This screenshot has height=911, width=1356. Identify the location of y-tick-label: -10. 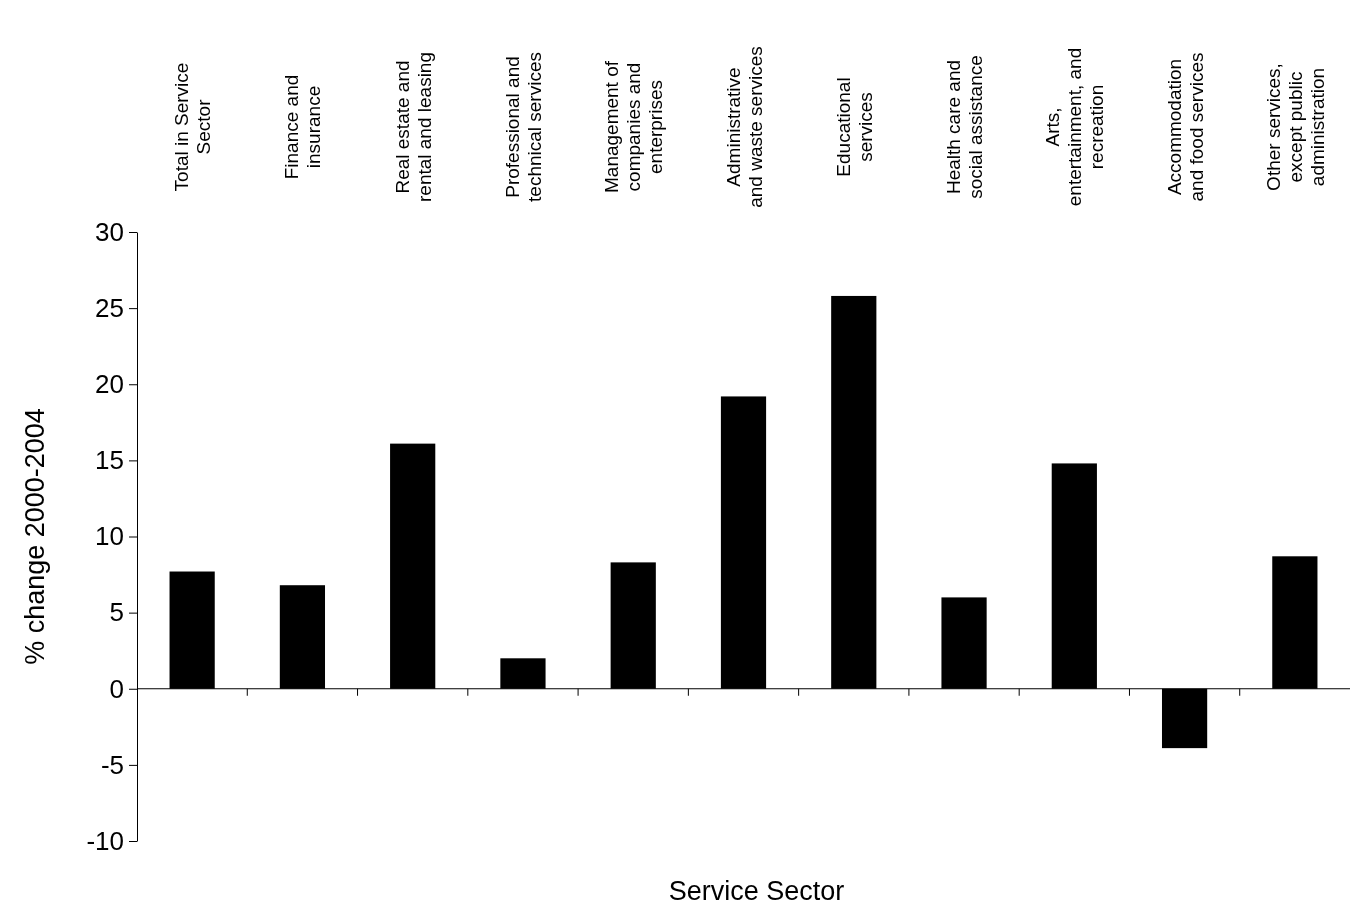
(105, 840).